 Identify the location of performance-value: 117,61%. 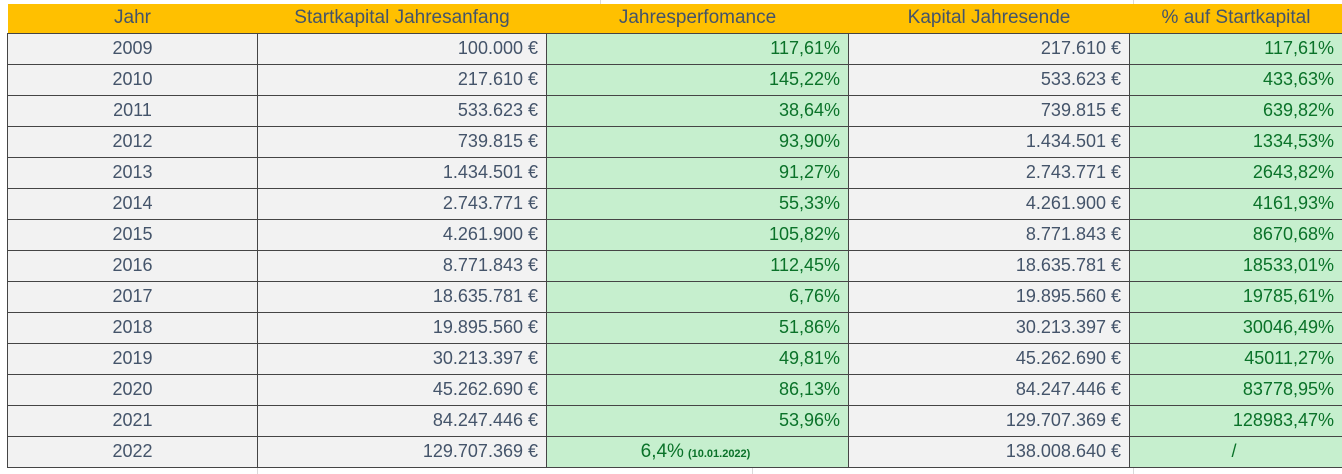
(805, 48).